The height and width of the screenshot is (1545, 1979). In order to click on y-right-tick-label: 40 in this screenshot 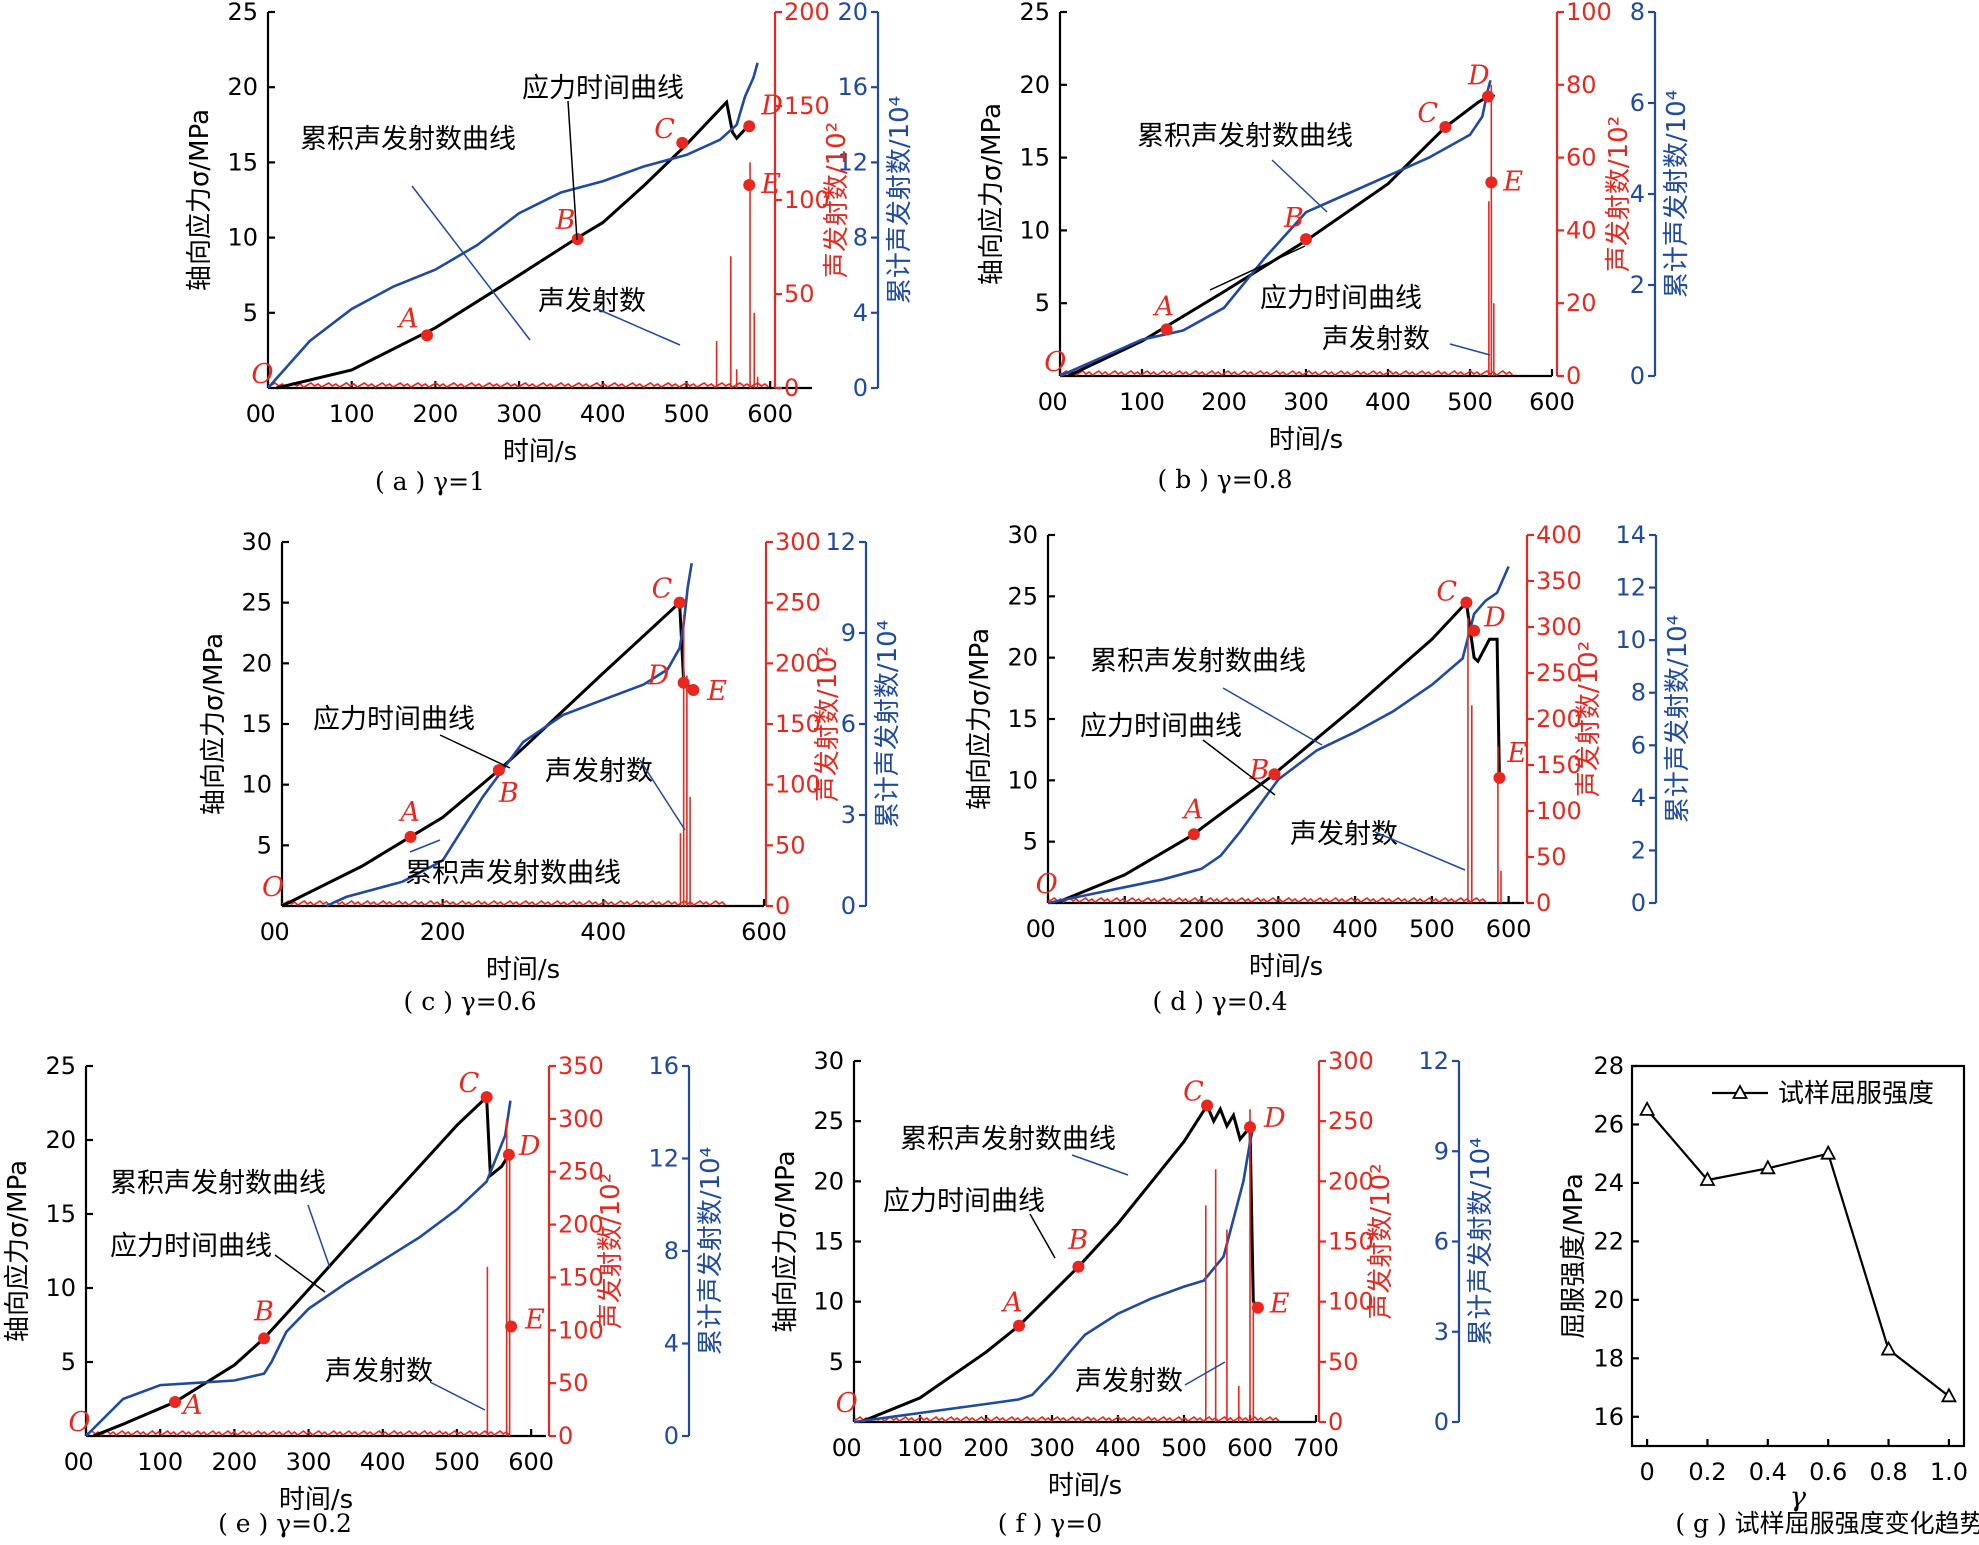, I will do `click(1581, 230)`.